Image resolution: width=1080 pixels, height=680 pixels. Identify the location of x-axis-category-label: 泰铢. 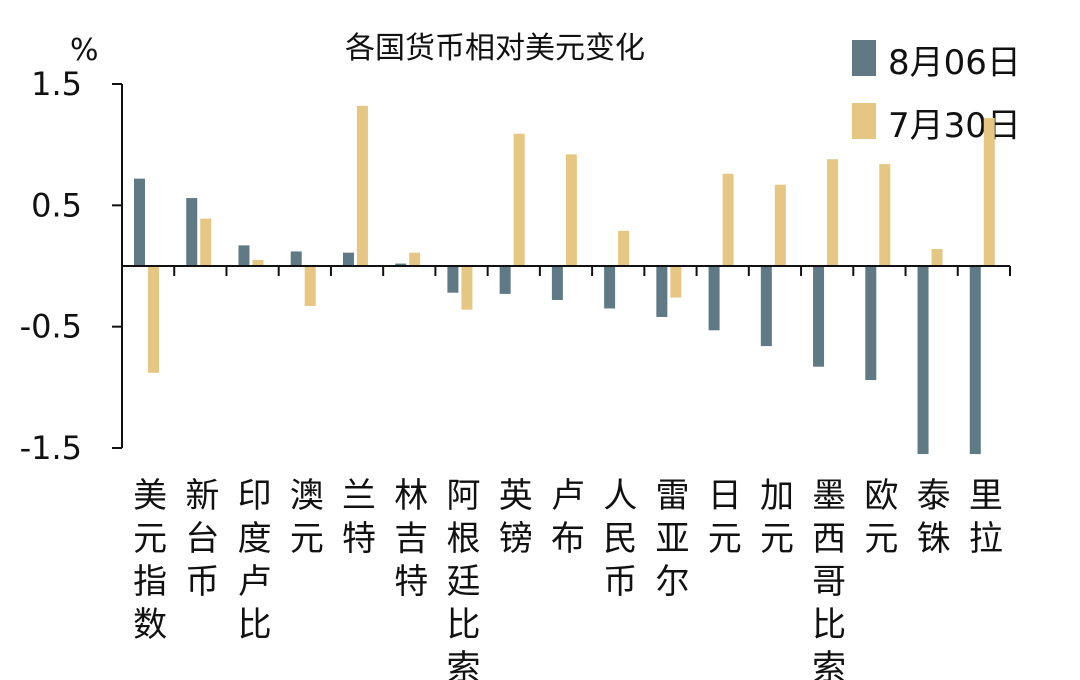
(934, 517).